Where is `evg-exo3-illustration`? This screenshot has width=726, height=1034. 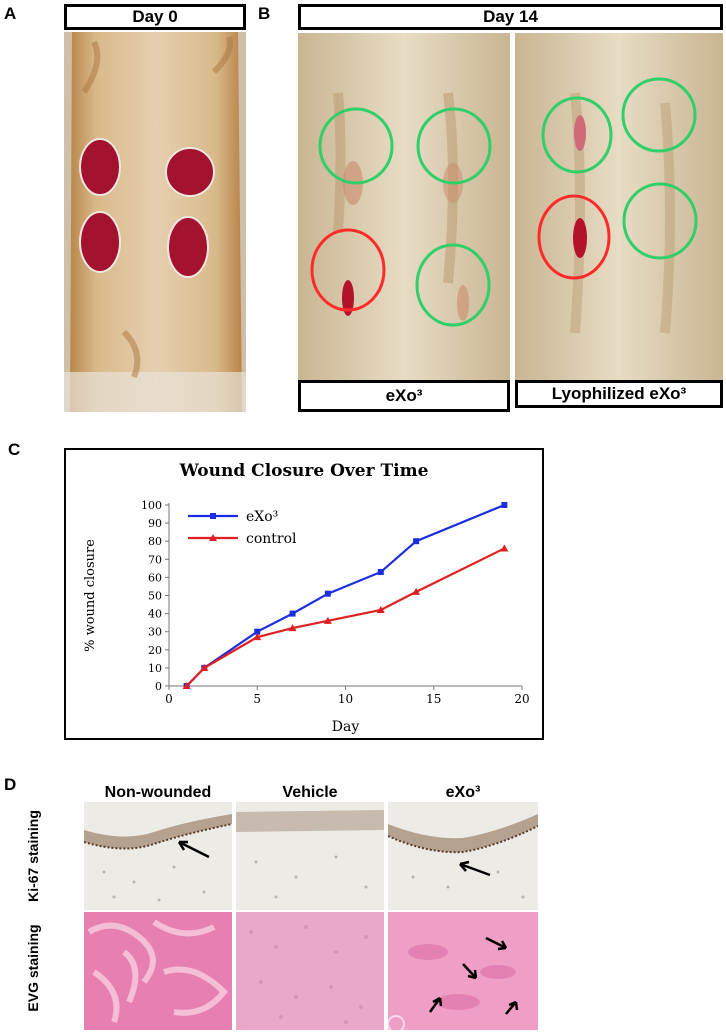
evg-exo3-illustration is located at coordinates (463, 971).